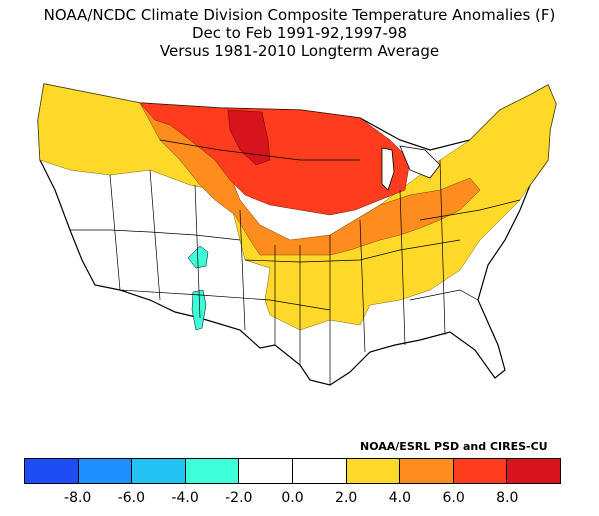 The width and height of the screenshot is (599, 516). What do you see at coordinates (299, 51) in the screenshot?
I see `title-line-3: Versus 1981-2010 Longterm Average` at bounding box center [299, 51].